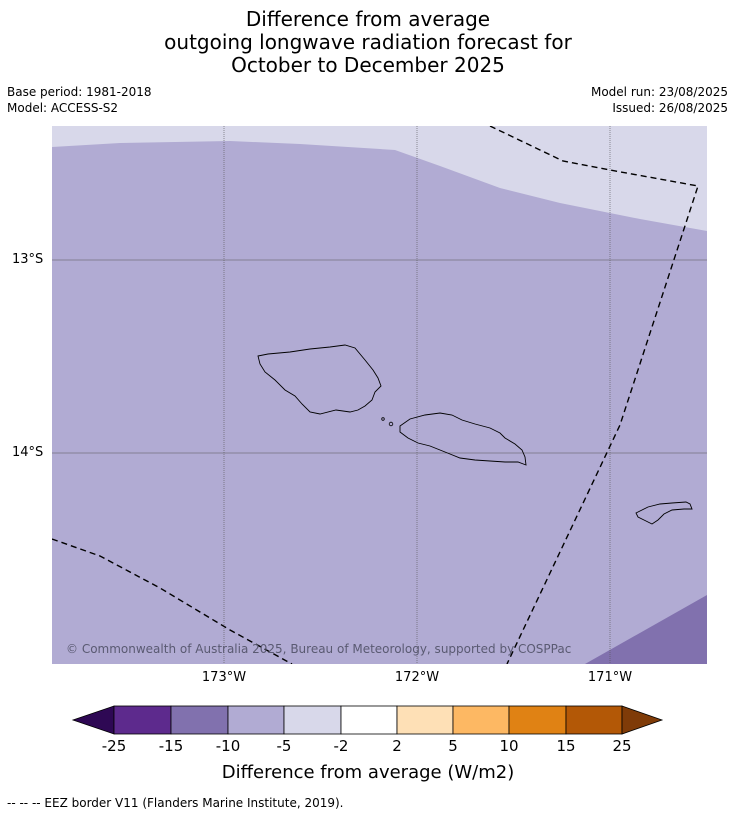 This screenshot has height=816, width=736. I want to click on colorbar-tick-label: 15, so click(566, 746).